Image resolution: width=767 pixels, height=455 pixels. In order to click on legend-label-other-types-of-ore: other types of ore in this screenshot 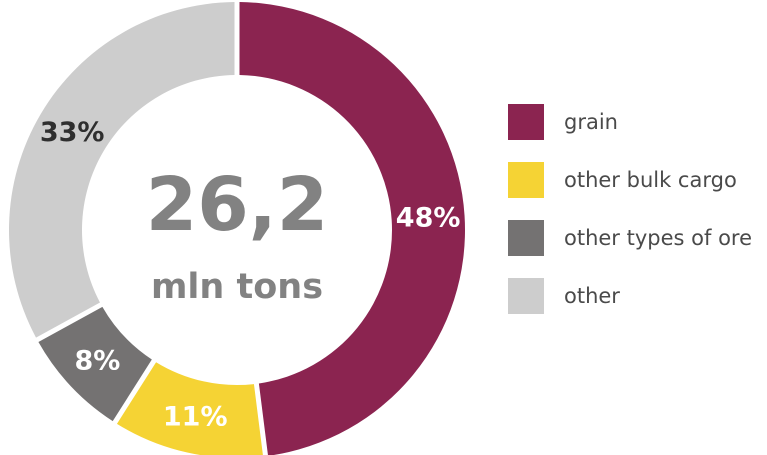, I will do `click(658, 237)`.